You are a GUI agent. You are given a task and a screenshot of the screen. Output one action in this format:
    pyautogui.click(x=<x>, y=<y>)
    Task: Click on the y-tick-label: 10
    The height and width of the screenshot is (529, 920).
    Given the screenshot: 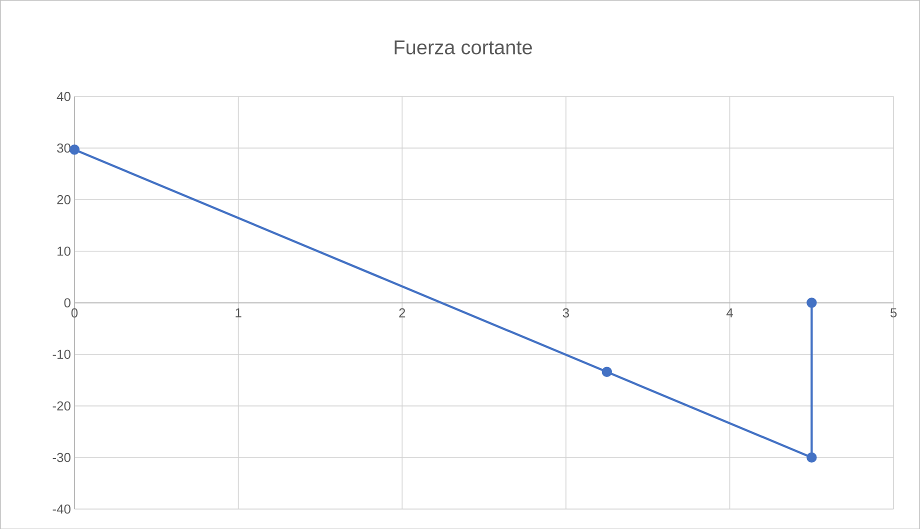 What is the action you would take?
    pyautogui.click(x=64, y=251)
    